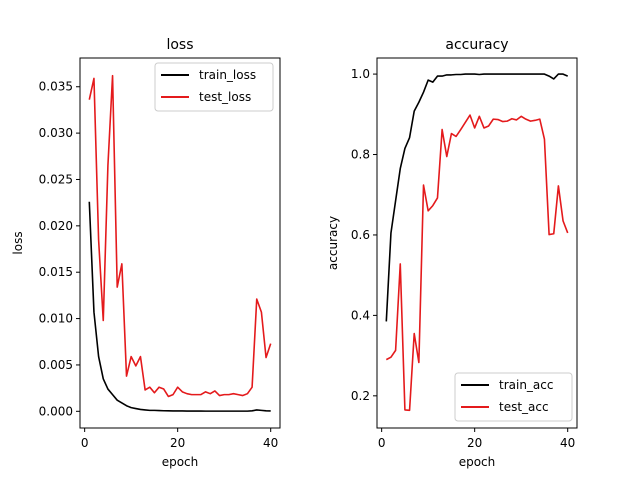  What do you see at coordinates (56, 319) in the screenshot?
I see `loss-y-tick-label: 0.010` at bounding box center [56, 319].